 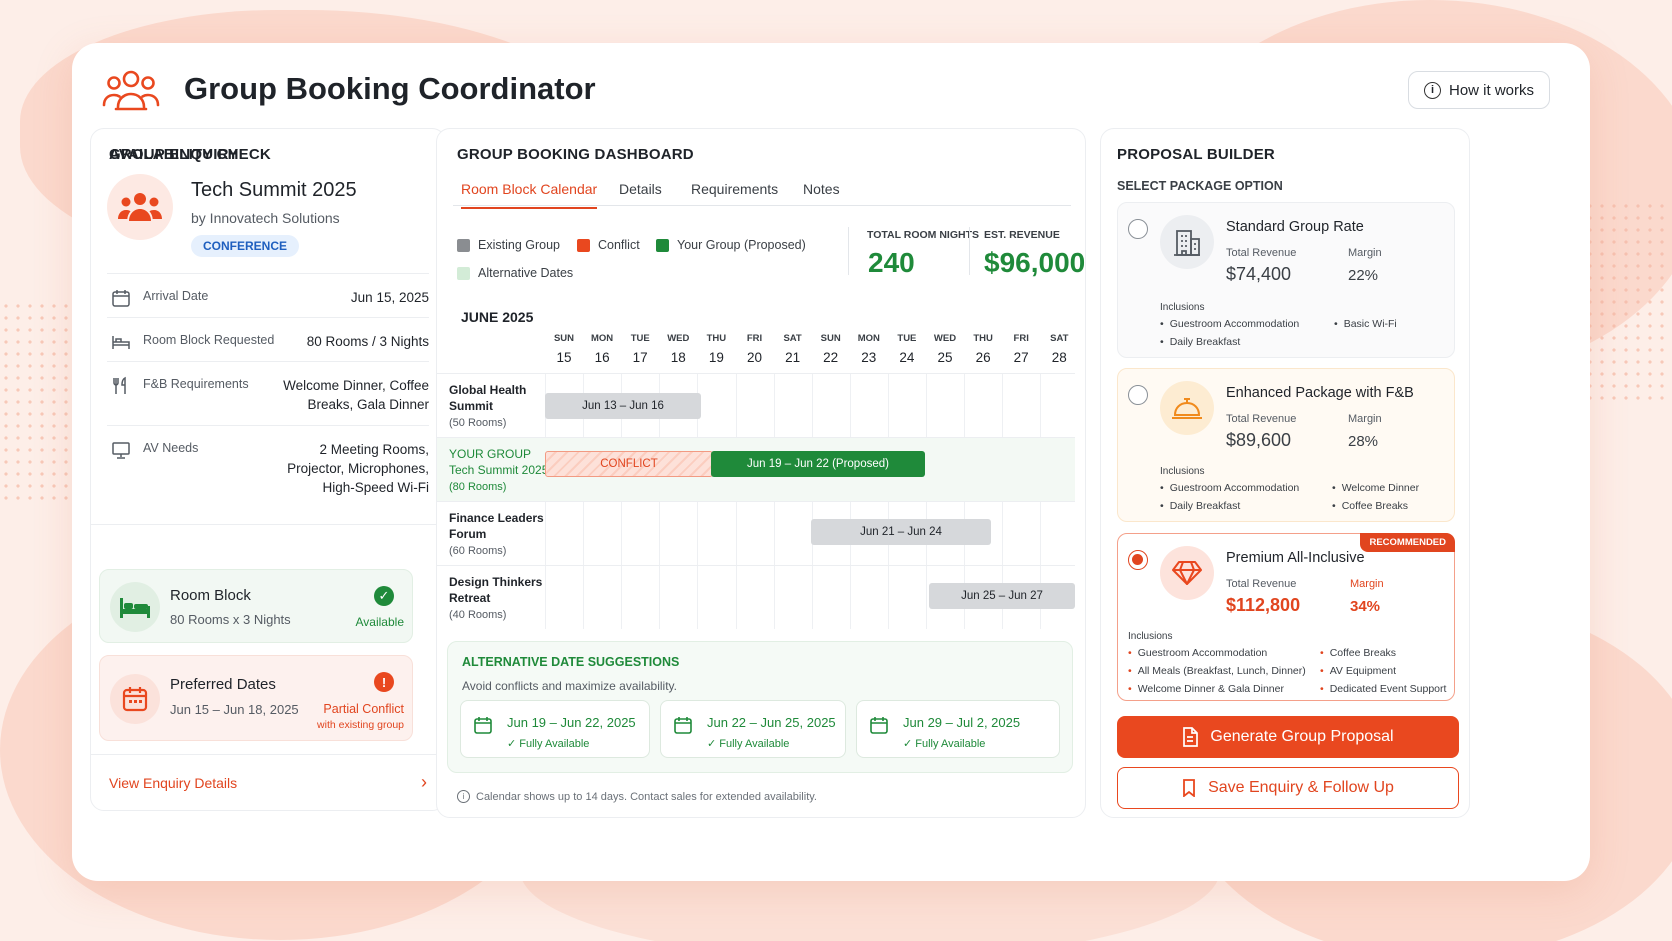 What do you see at coordinates (384, 682) in the screenshot?
I see `alert-icon: !` at bounding box center [384, 682].